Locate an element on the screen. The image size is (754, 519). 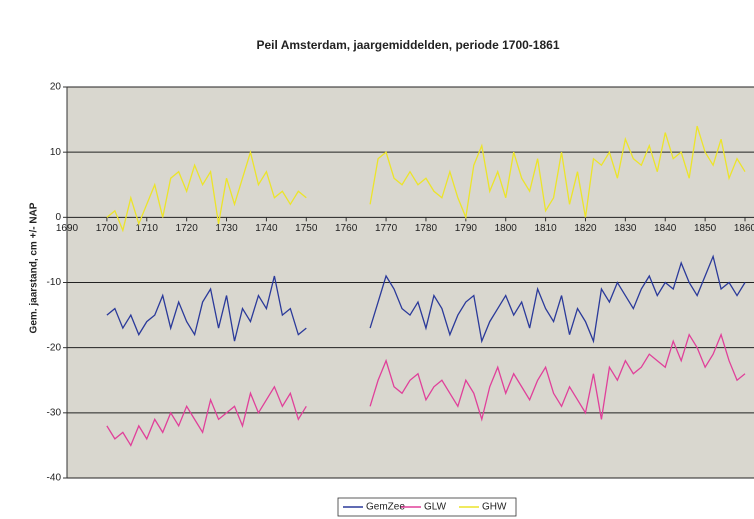
x-tick-label: 1800 is located at coordinates (506, 228).